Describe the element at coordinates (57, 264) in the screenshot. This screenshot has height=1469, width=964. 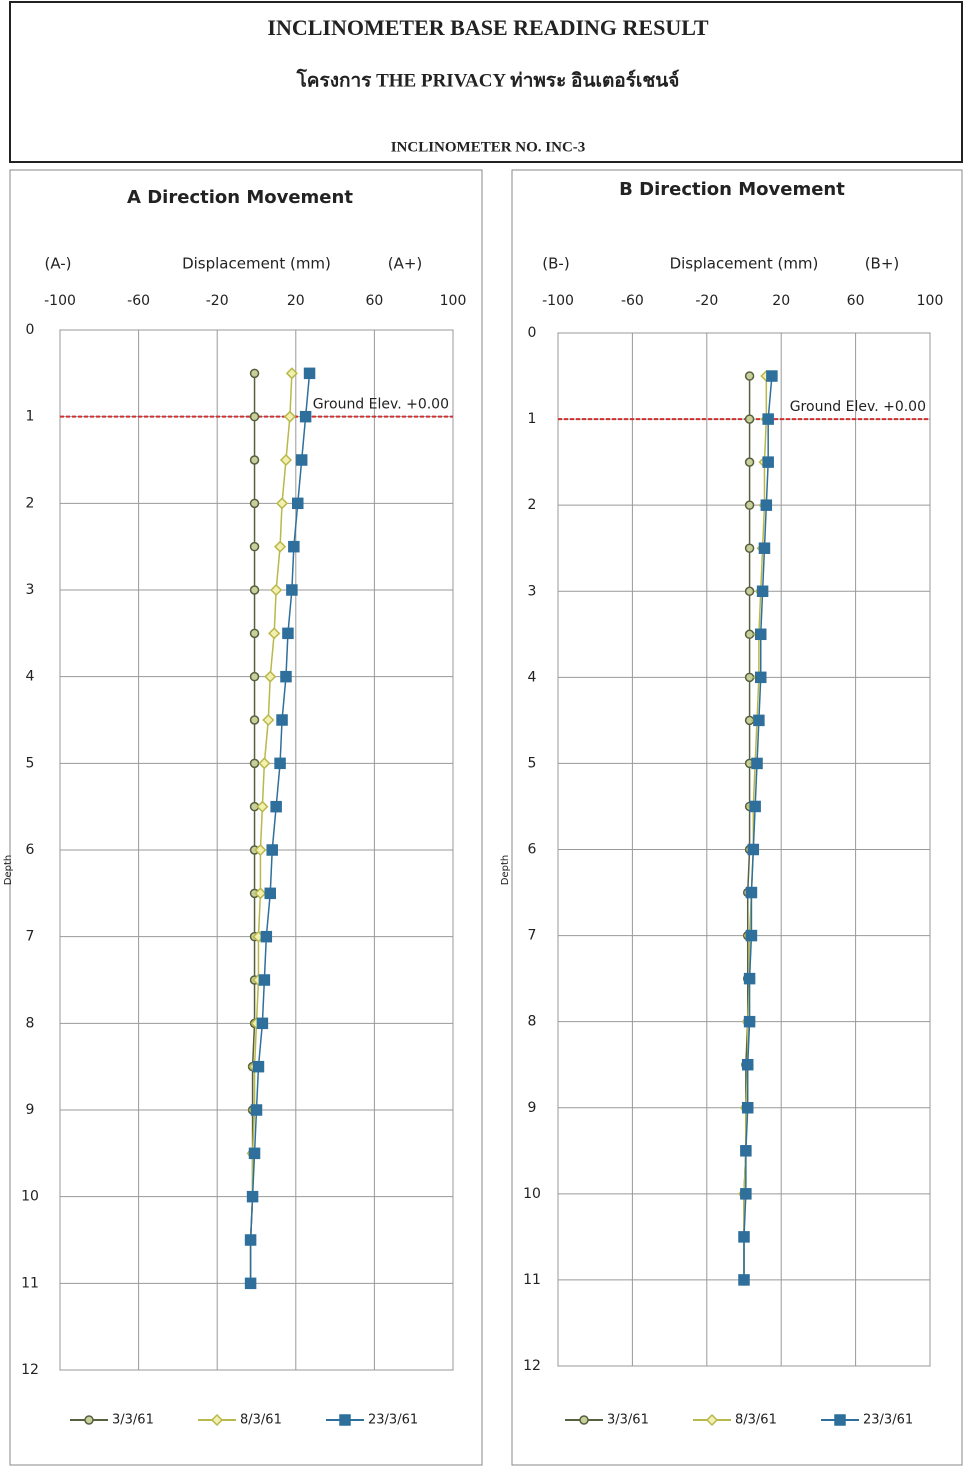
I see `x-label-left: (A-)` at that location.